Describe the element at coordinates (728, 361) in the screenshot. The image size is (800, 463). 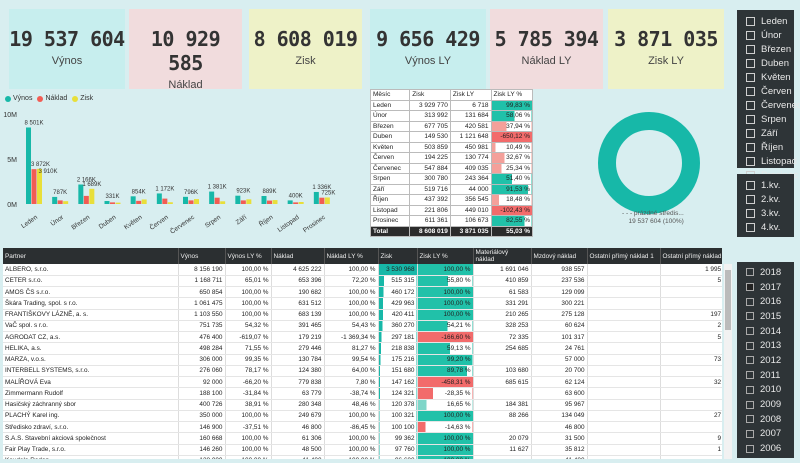
I see `table-scrollbar` at that location.